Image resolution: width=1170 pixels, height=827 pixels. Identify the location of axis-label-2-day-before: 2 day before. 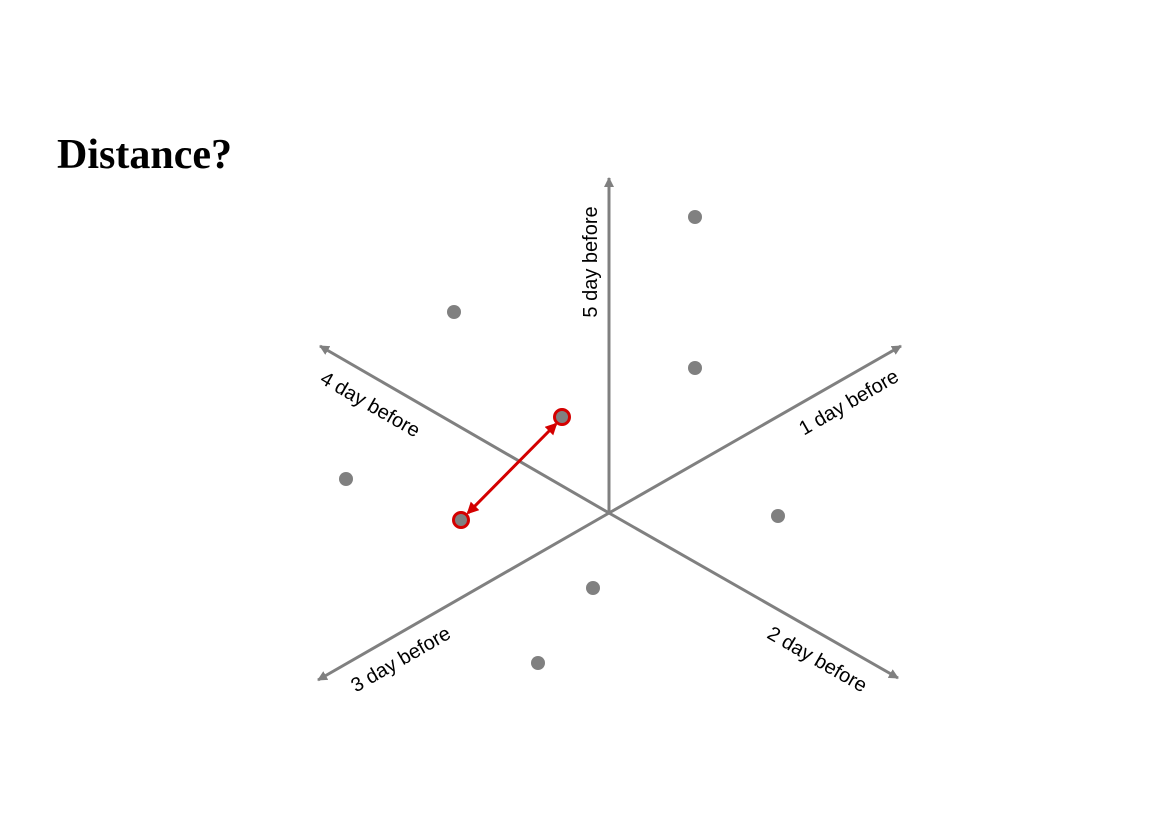
(816, 659).